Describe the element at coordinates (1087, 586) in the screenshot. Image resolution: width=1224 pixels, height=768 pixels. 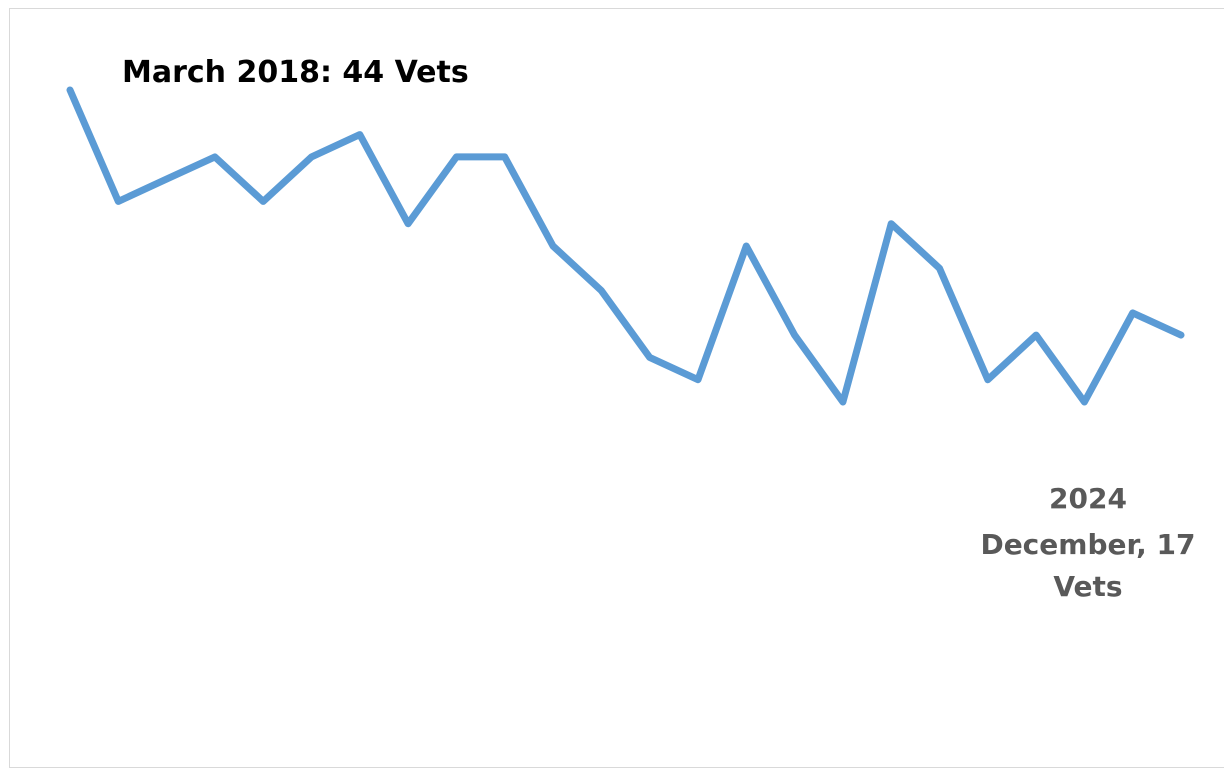
I see `end-annotation-line-3: Vets` at that location.